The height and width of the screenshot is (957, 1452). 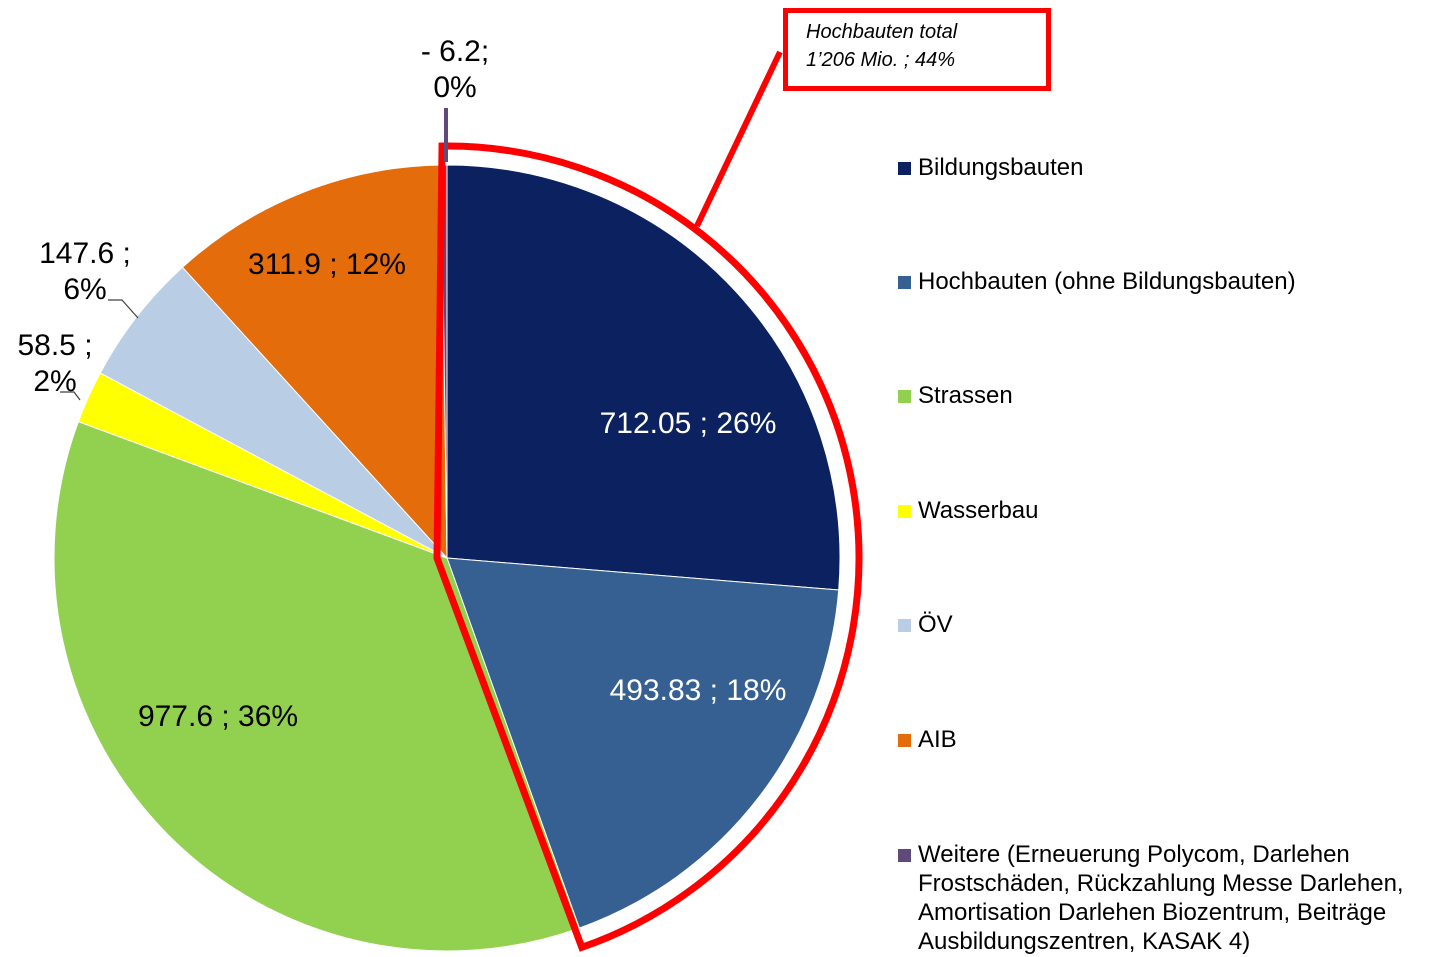 I want to click on annotation-connector, so click(x=738, y=139).